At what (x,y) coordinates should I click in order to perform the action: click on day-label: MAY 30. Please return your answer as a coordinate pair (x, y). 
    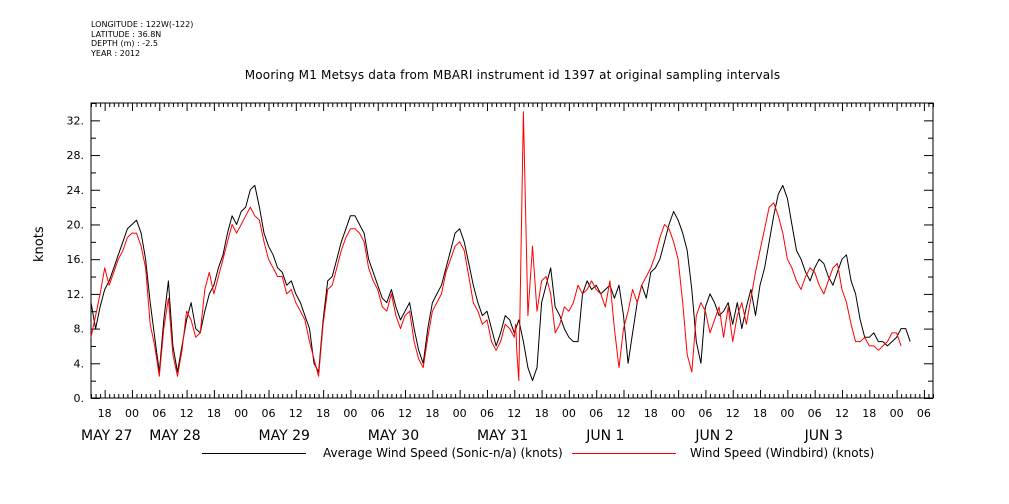
    Looking at the image, I should click on (393, 436).